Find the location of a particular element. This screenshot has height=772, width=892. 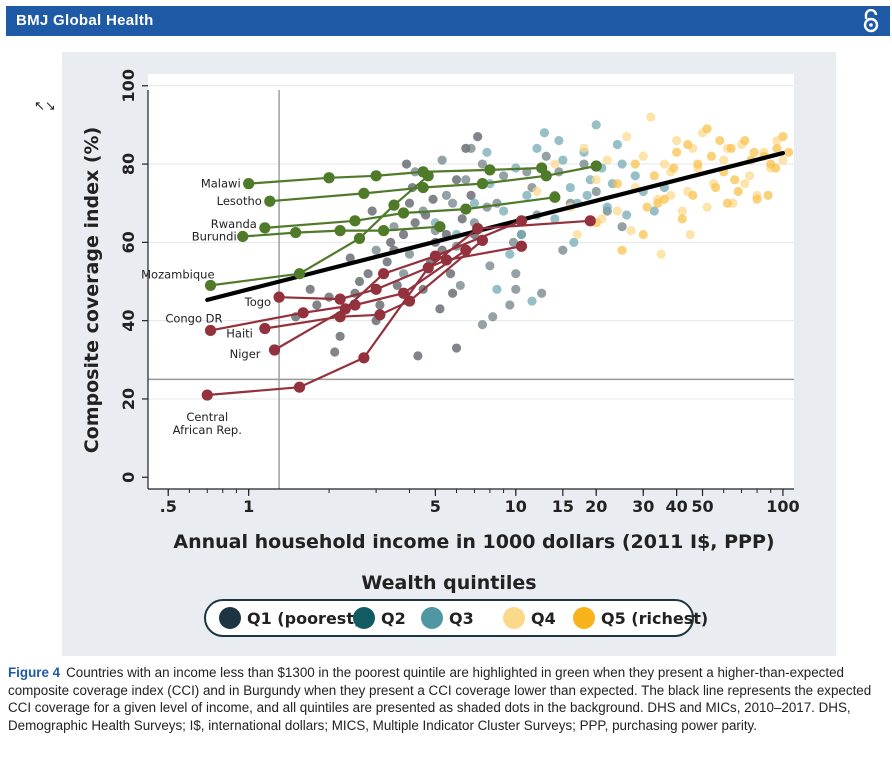

country-line-central-african-rep is located at coordinates (399, 308).